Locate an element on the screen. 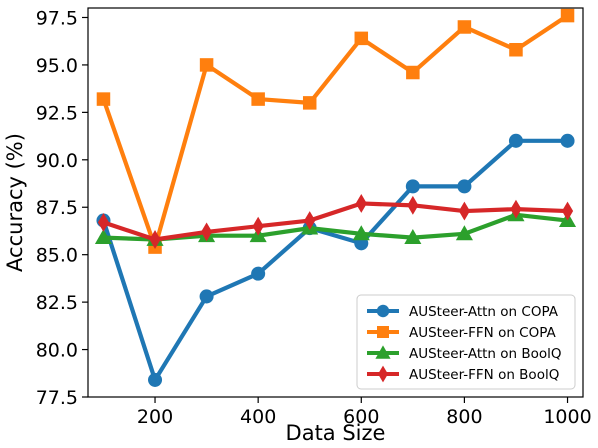 Image resolution: width=598 pixels, height=448 pixels. legend-label: AUSteer-FFN on BoolQ is located at coordinates (484, 375).